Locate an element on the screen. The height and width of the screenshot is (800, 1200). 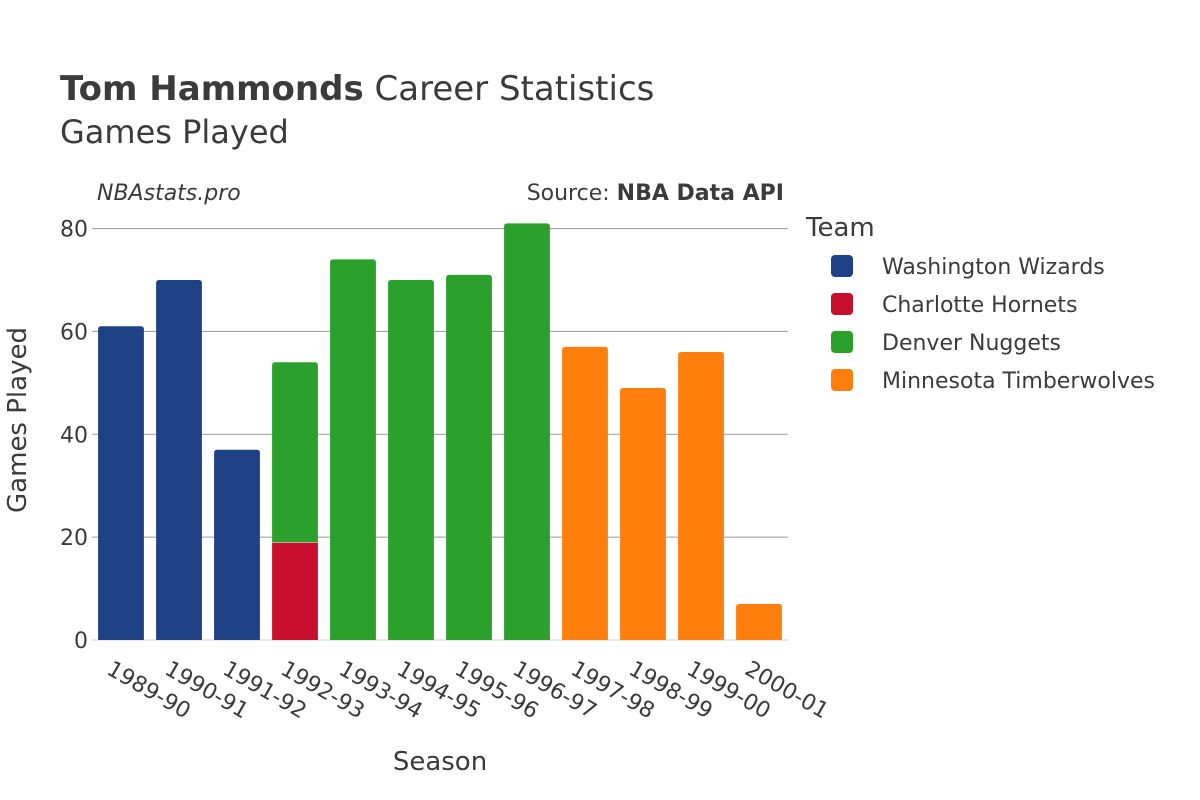
legend-label: Charlotte Hornets is located at coordinates (979, 305).